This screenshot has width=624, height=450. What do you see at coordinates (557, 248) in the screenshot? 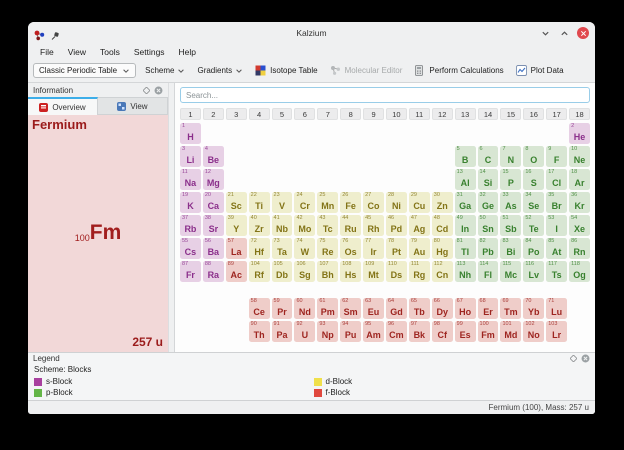
I see `element-At: 85 At` at bounding box center [557, 248].